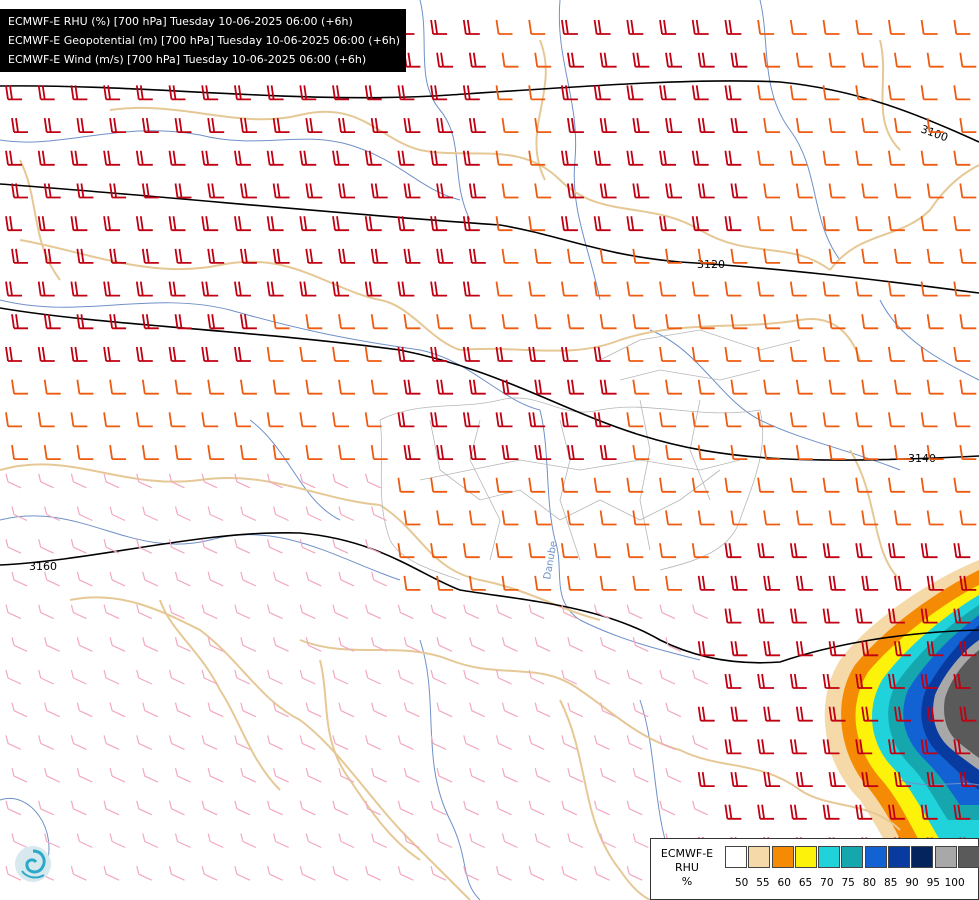 The width and height of the screenshot is (979, 900). Describe the element at coordinates (934, 134) in the screenshot. I see `contour-label-3100: 3100` at that location.